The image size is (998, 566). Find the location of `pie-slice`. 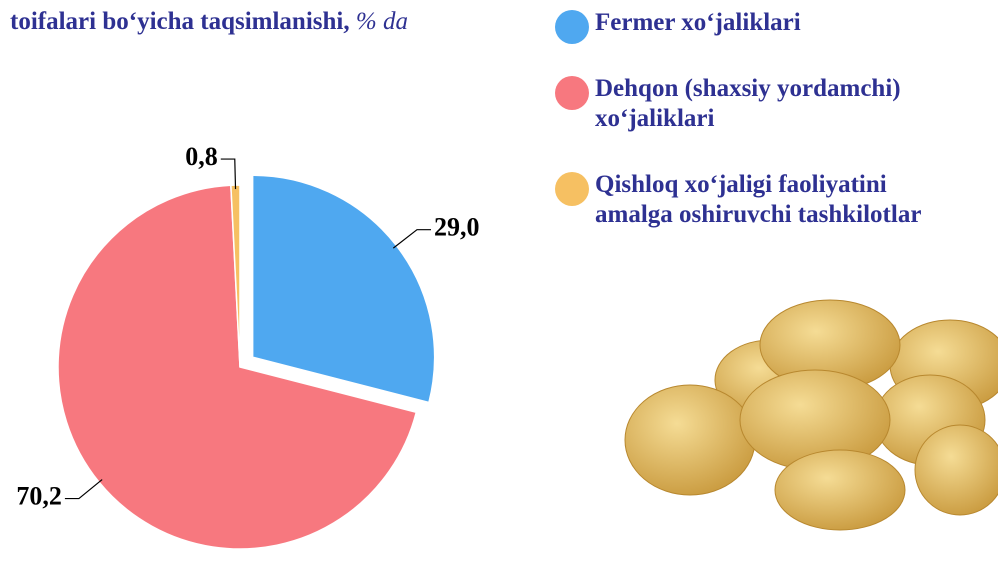

pie-slice is located at coordinates (343, 289).